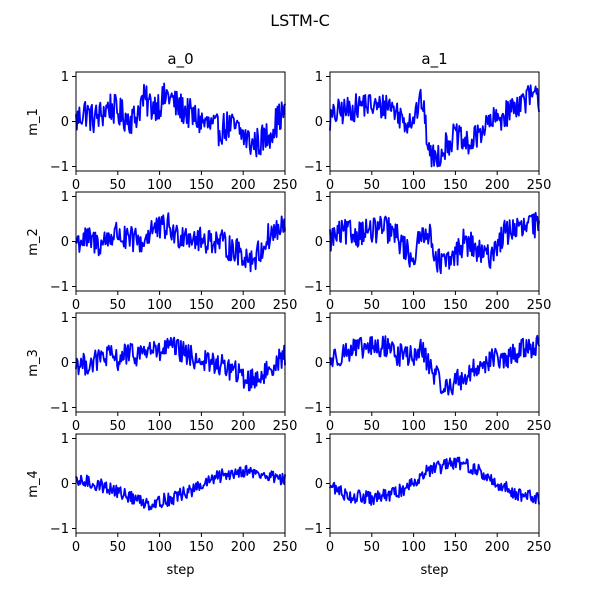  Describe the element at coordinates (313, 287) in the screenshot. I see `y-tick-label-m_2-a_1--1: −1` at that location.